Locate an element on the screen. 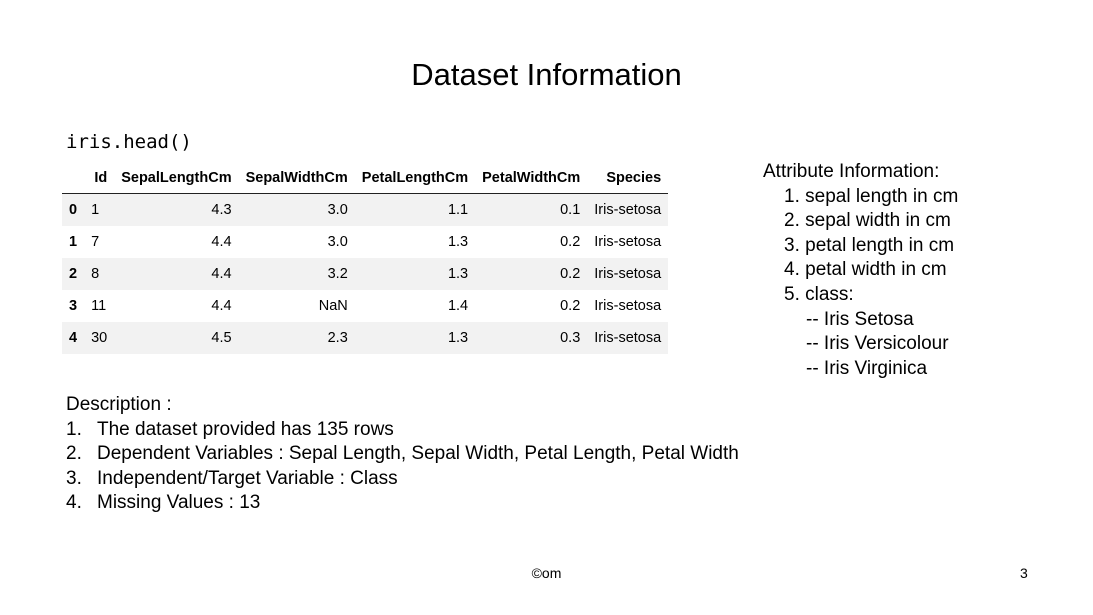 The width and height of the screenshot is (1093, 615). description-item-number: 3. is located at coordinates (74, 478).